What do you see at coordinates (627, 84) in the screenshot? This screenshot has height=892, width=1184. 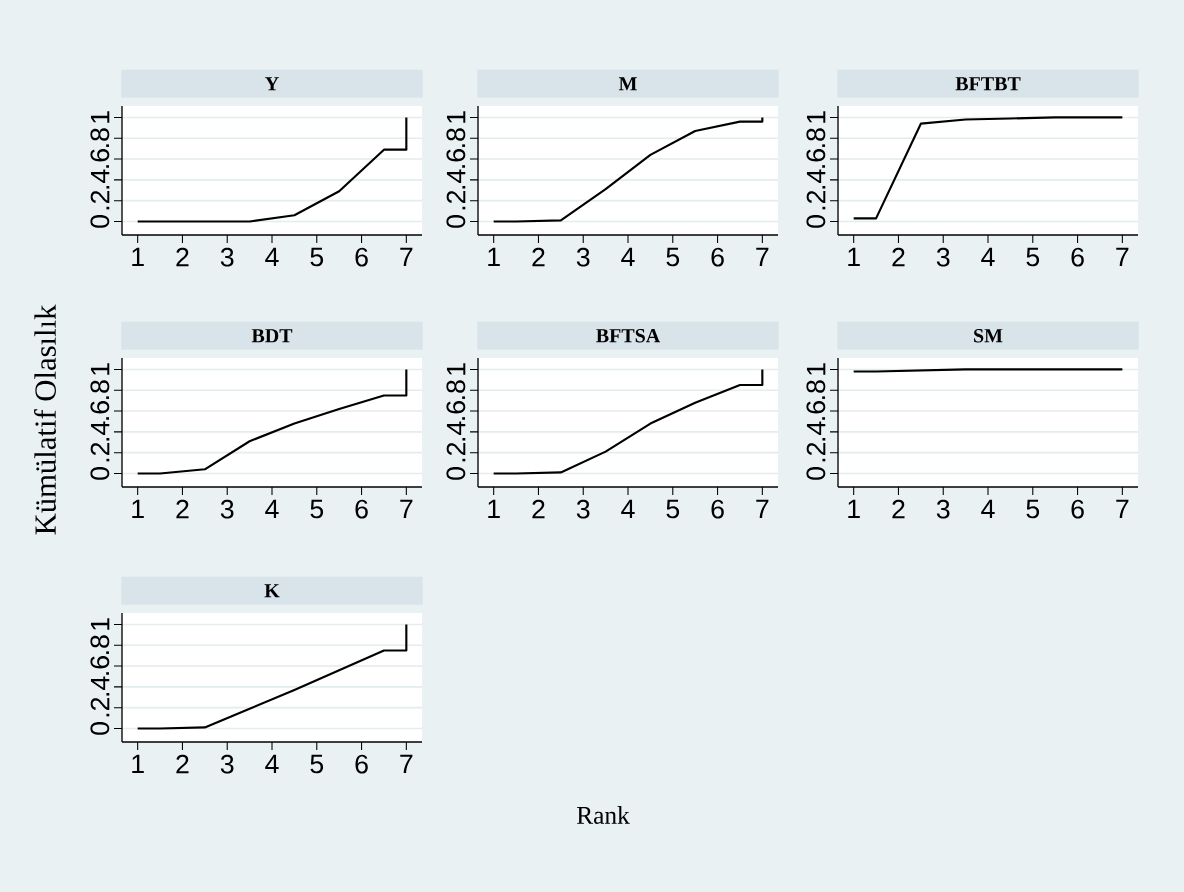 I see `chart-title: M` at bounding box center [627, 84].